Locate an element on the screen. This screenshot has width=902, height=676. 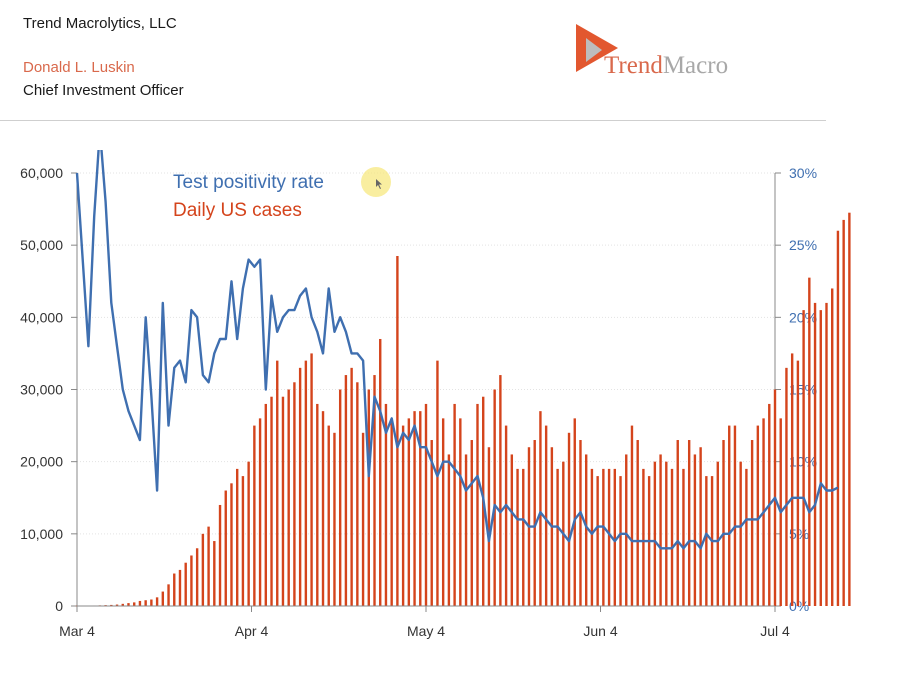
legend-label: Daily US cases is located at coordinates (237, 210).